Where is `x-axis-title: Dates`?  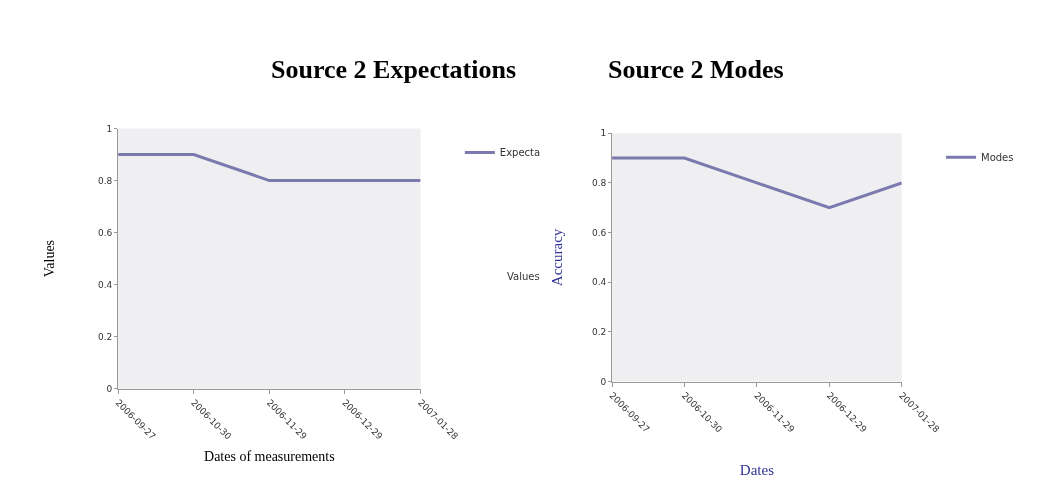 x-axis-title: Dates is located at coordinates (757, 469).